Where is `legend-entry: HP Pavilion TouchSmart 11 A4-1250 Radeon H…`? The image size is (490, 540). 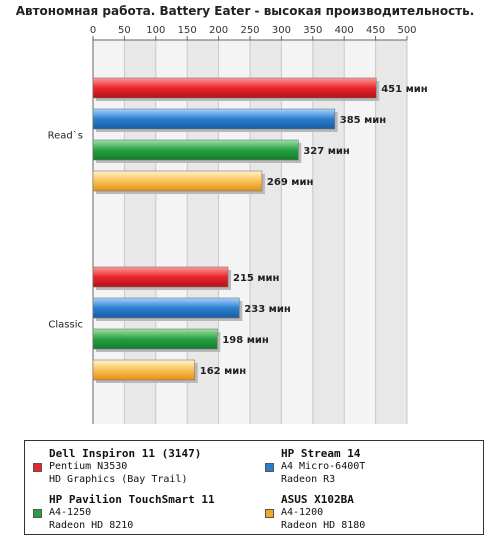
legend-entry: HP Pavilion TouchSmart 11 A4-1250 Radeon H… is located at coordinates (124, 512).